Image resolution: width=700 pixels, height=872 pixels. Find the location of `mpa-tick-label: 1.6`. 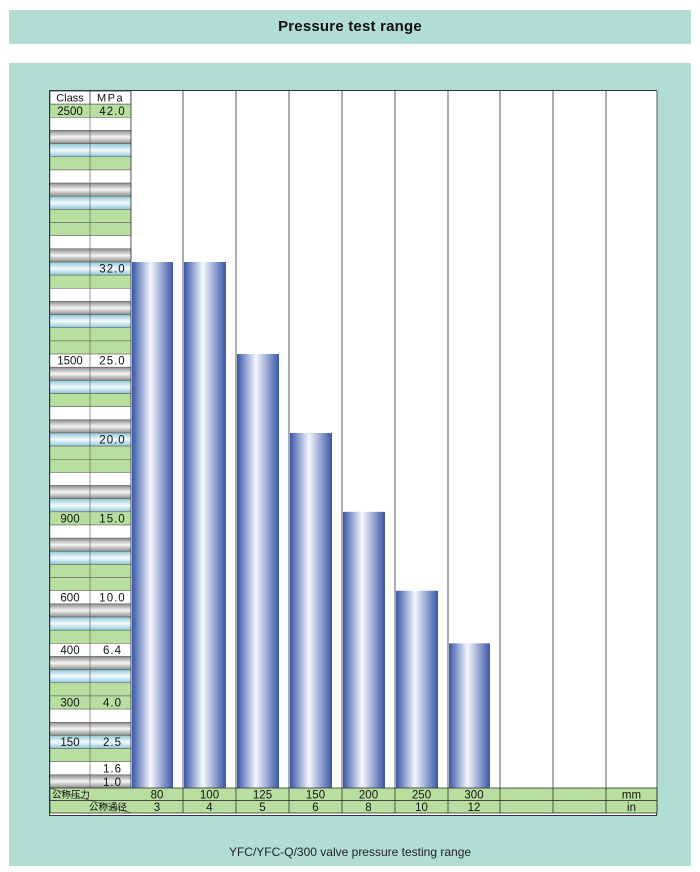

mpa-tick-label: 1.6 is located at coordinates (112, 769).